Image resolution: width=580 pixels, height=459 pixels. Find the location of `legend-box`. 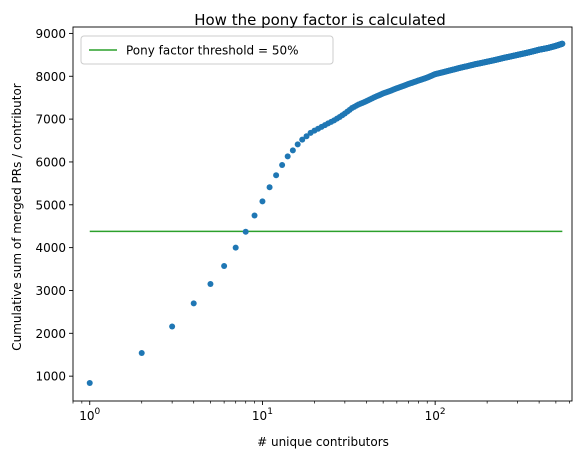

legend-box is located at coordinates (207, 50).